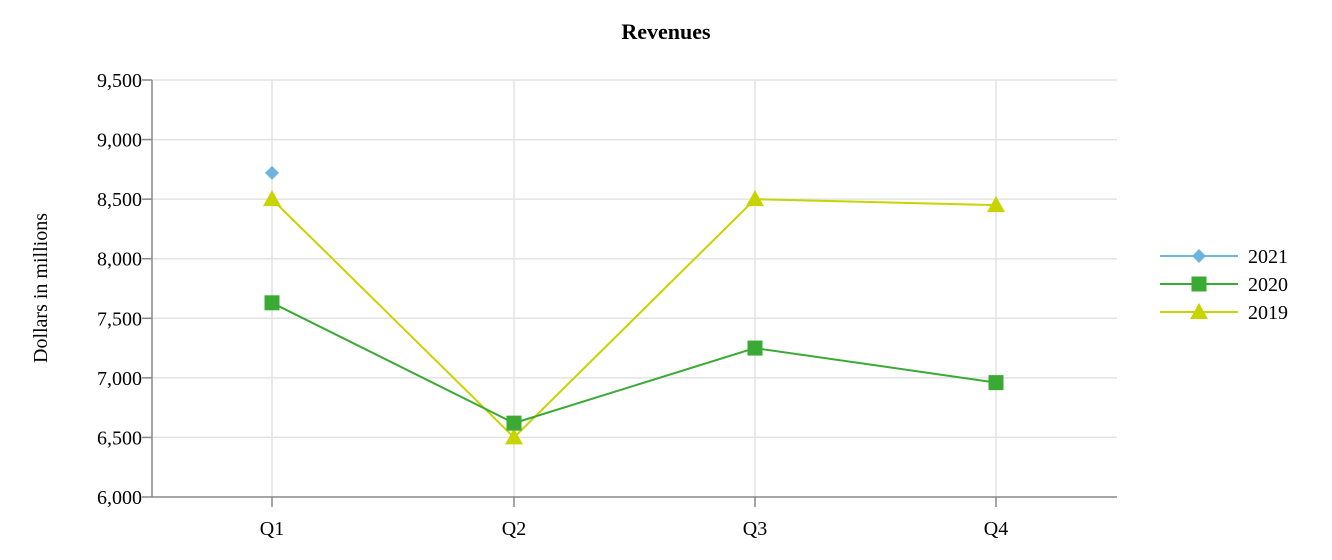 The width and height of the screenshot is (1332, 560). What do you see at coordinates (996, 529) in the screenshot?
I see `x-tick-label: Q4` at bounding box center [996, 529].